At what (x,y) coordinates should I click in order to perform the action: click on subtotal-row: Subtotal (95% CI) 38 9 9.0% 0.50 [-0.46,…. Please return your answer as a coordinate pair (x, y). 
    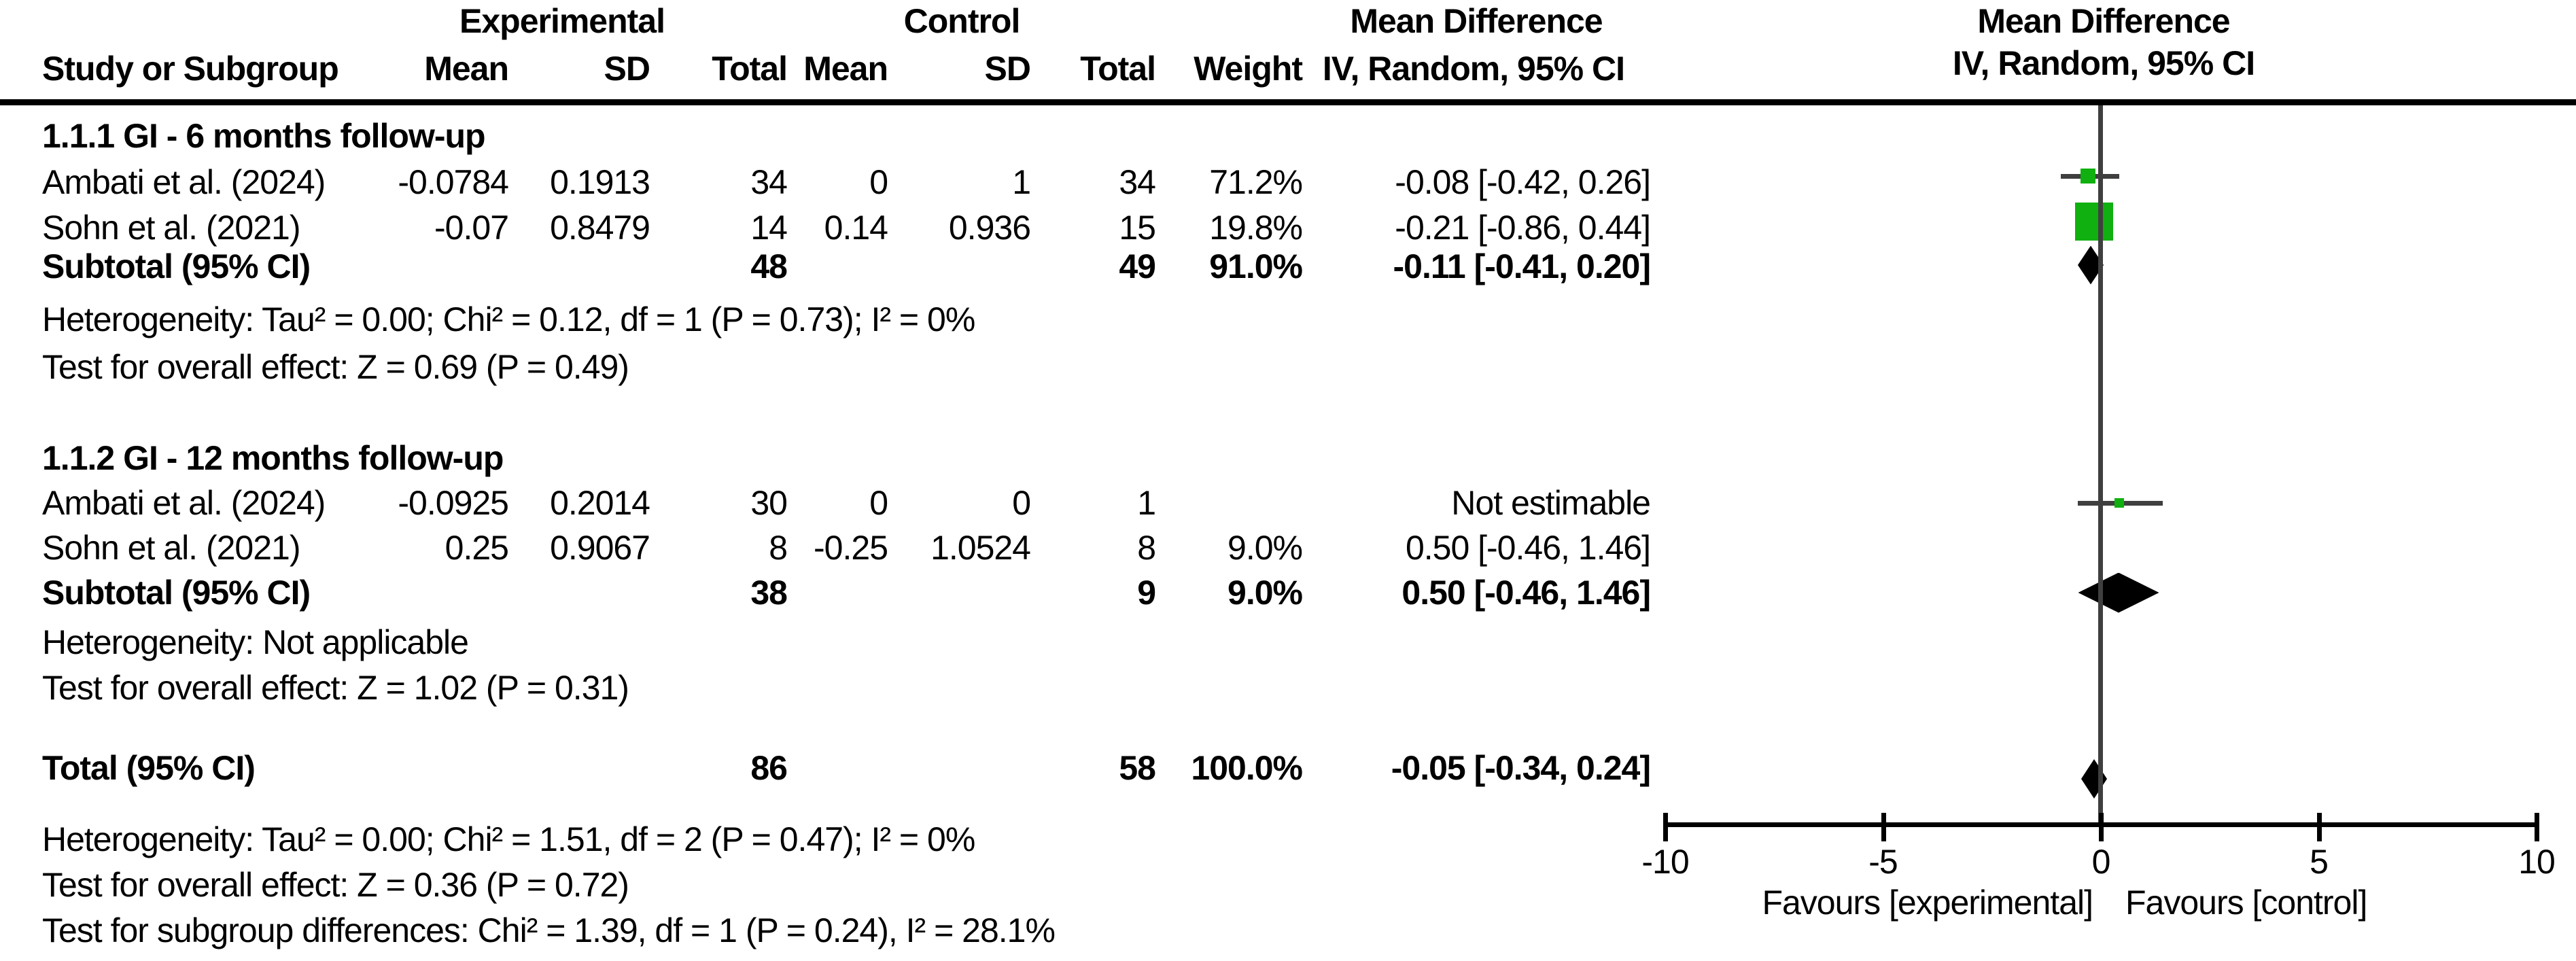
    Looking at the image, I should click on (1288, 592).